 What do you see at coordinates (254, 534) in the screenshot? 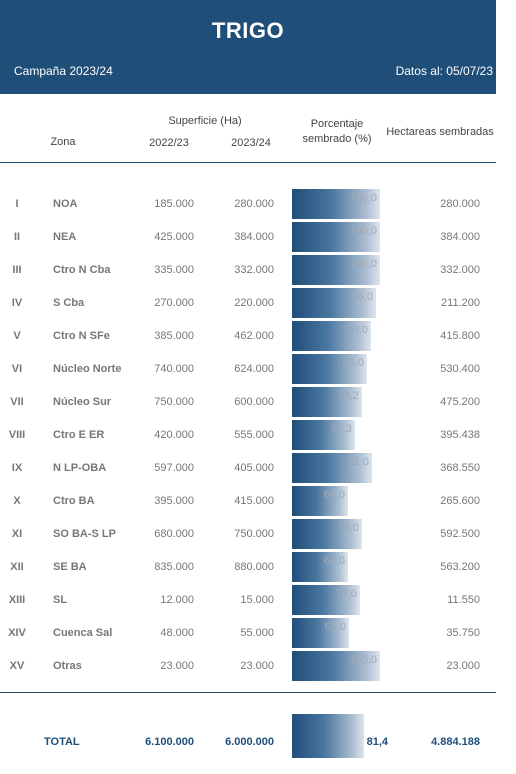
I see `surface-2023-24: 750.000` at bounding box center [254, 534].